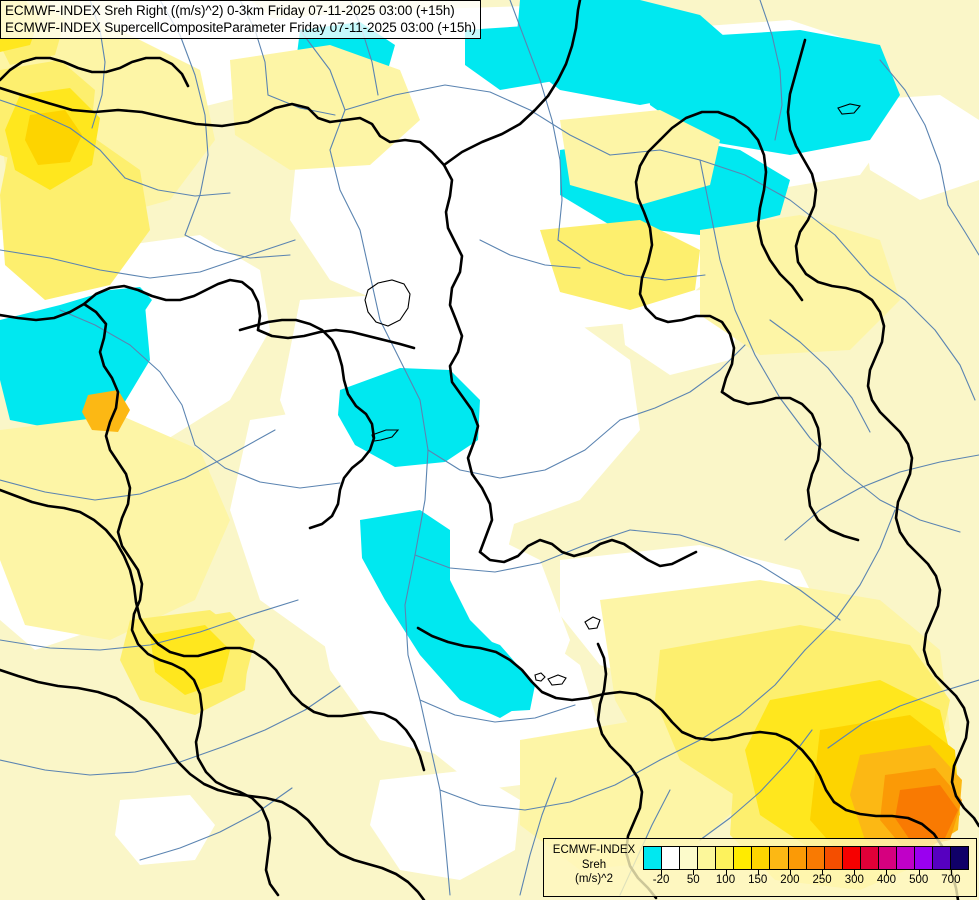 This screenshot has width=979, height=900. What do you see at coordinates (806, 882) in the screenshot?
I see `legend-tick-axis: -20 50 100 150 200 250 300 400 500 700` at bounding box center [806, 882].